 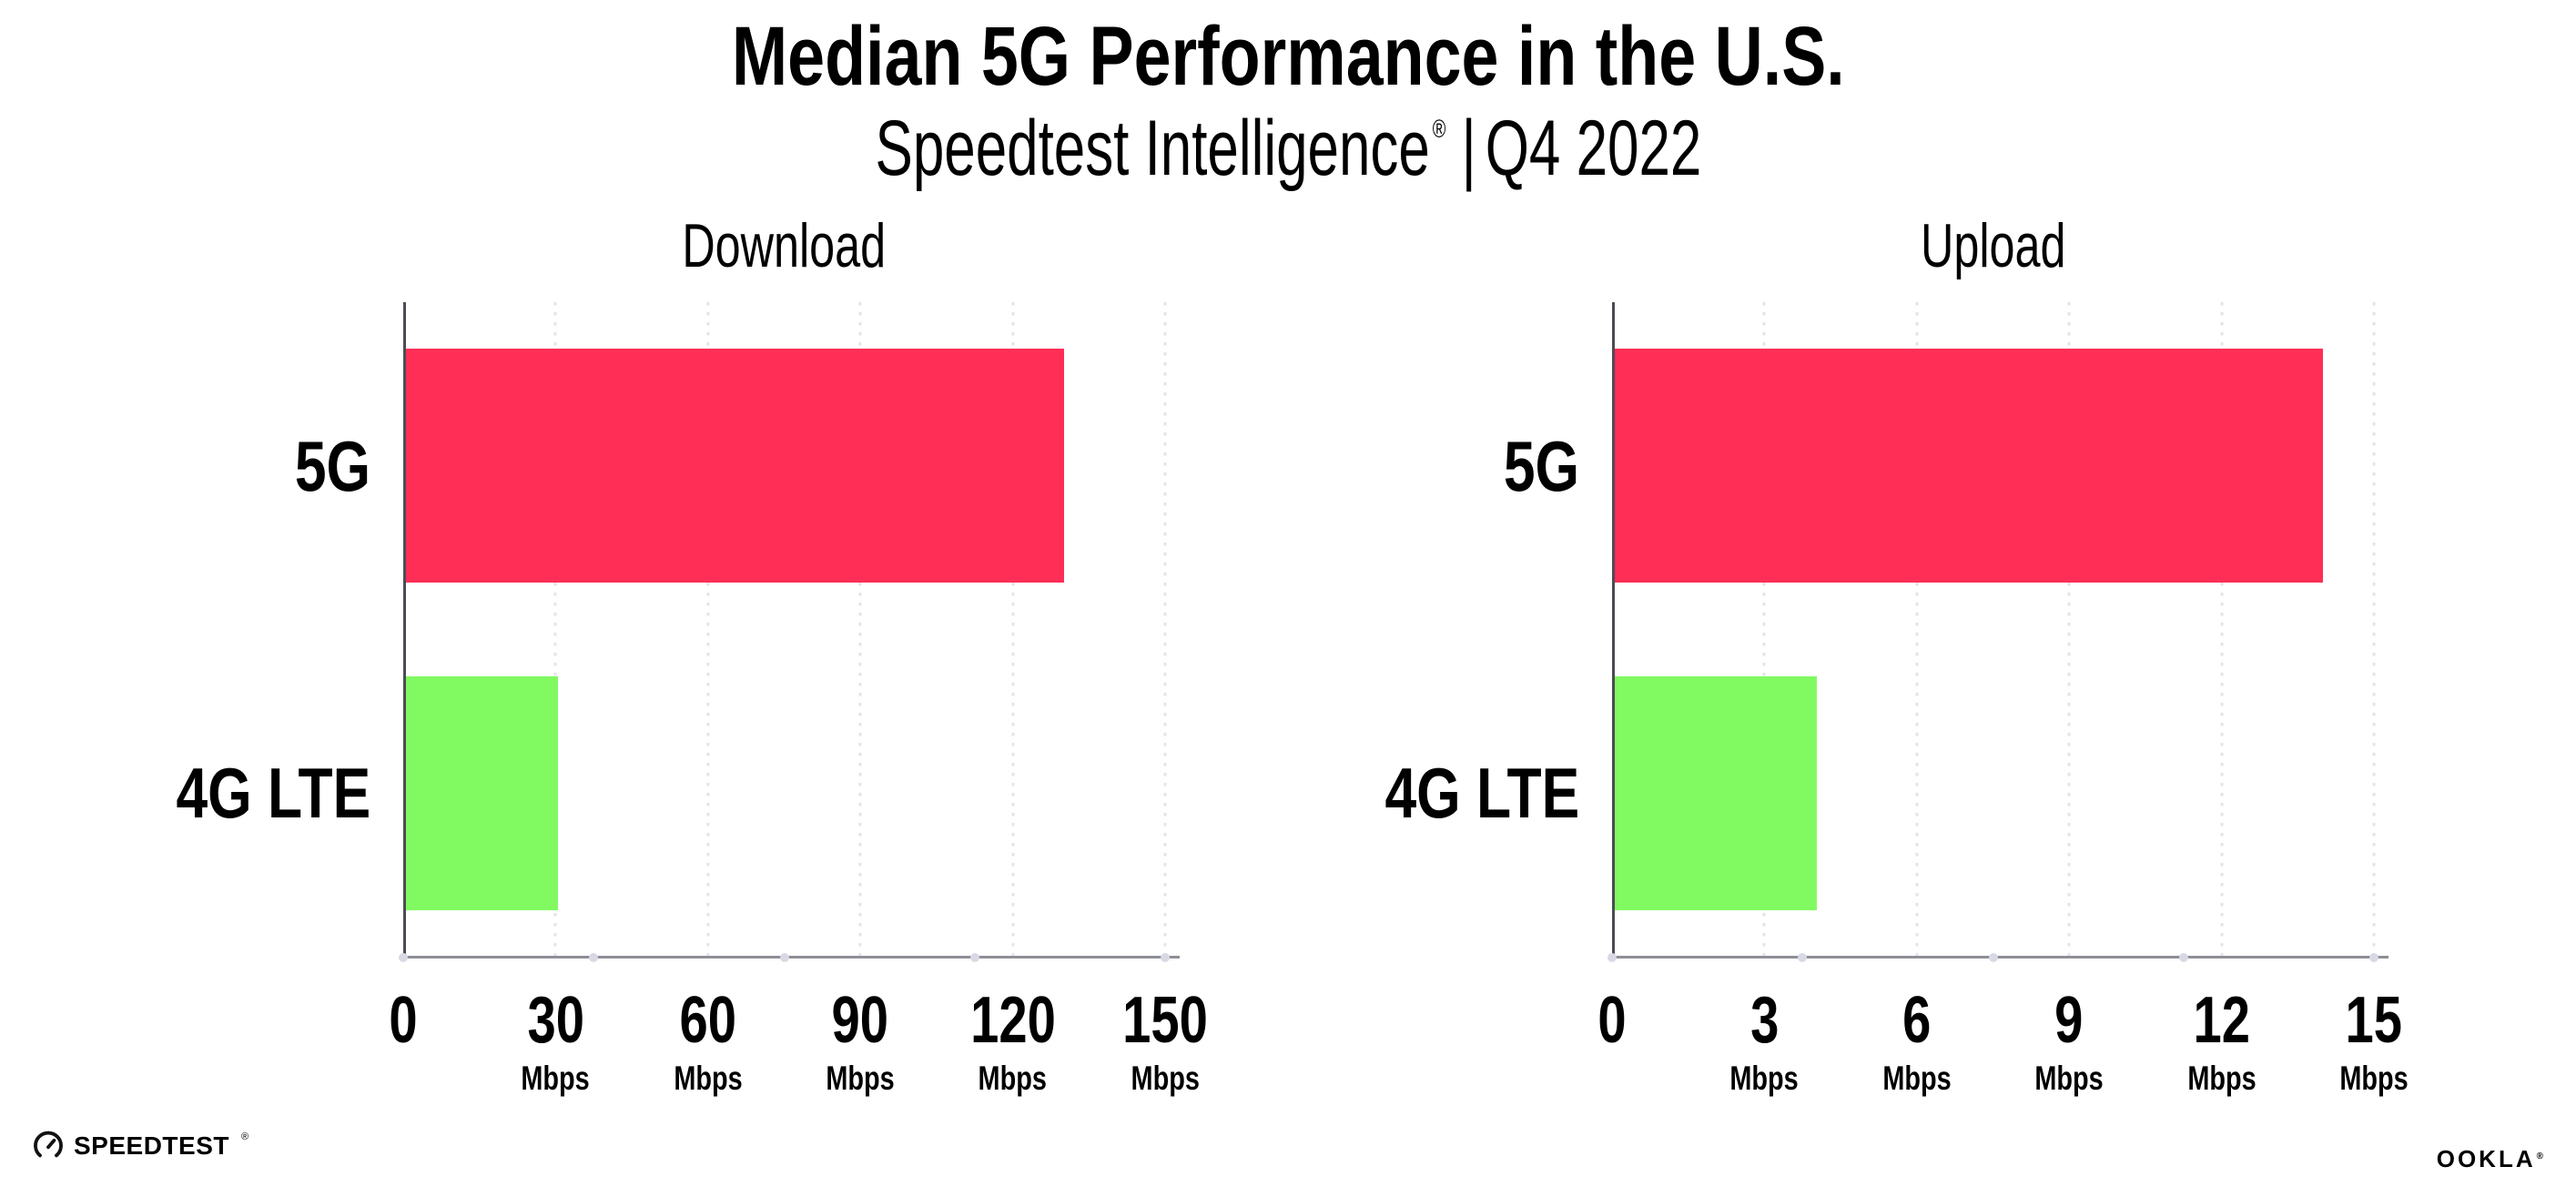 I want to click on x-tick-value: 6, so click(x=1917, y=1021).